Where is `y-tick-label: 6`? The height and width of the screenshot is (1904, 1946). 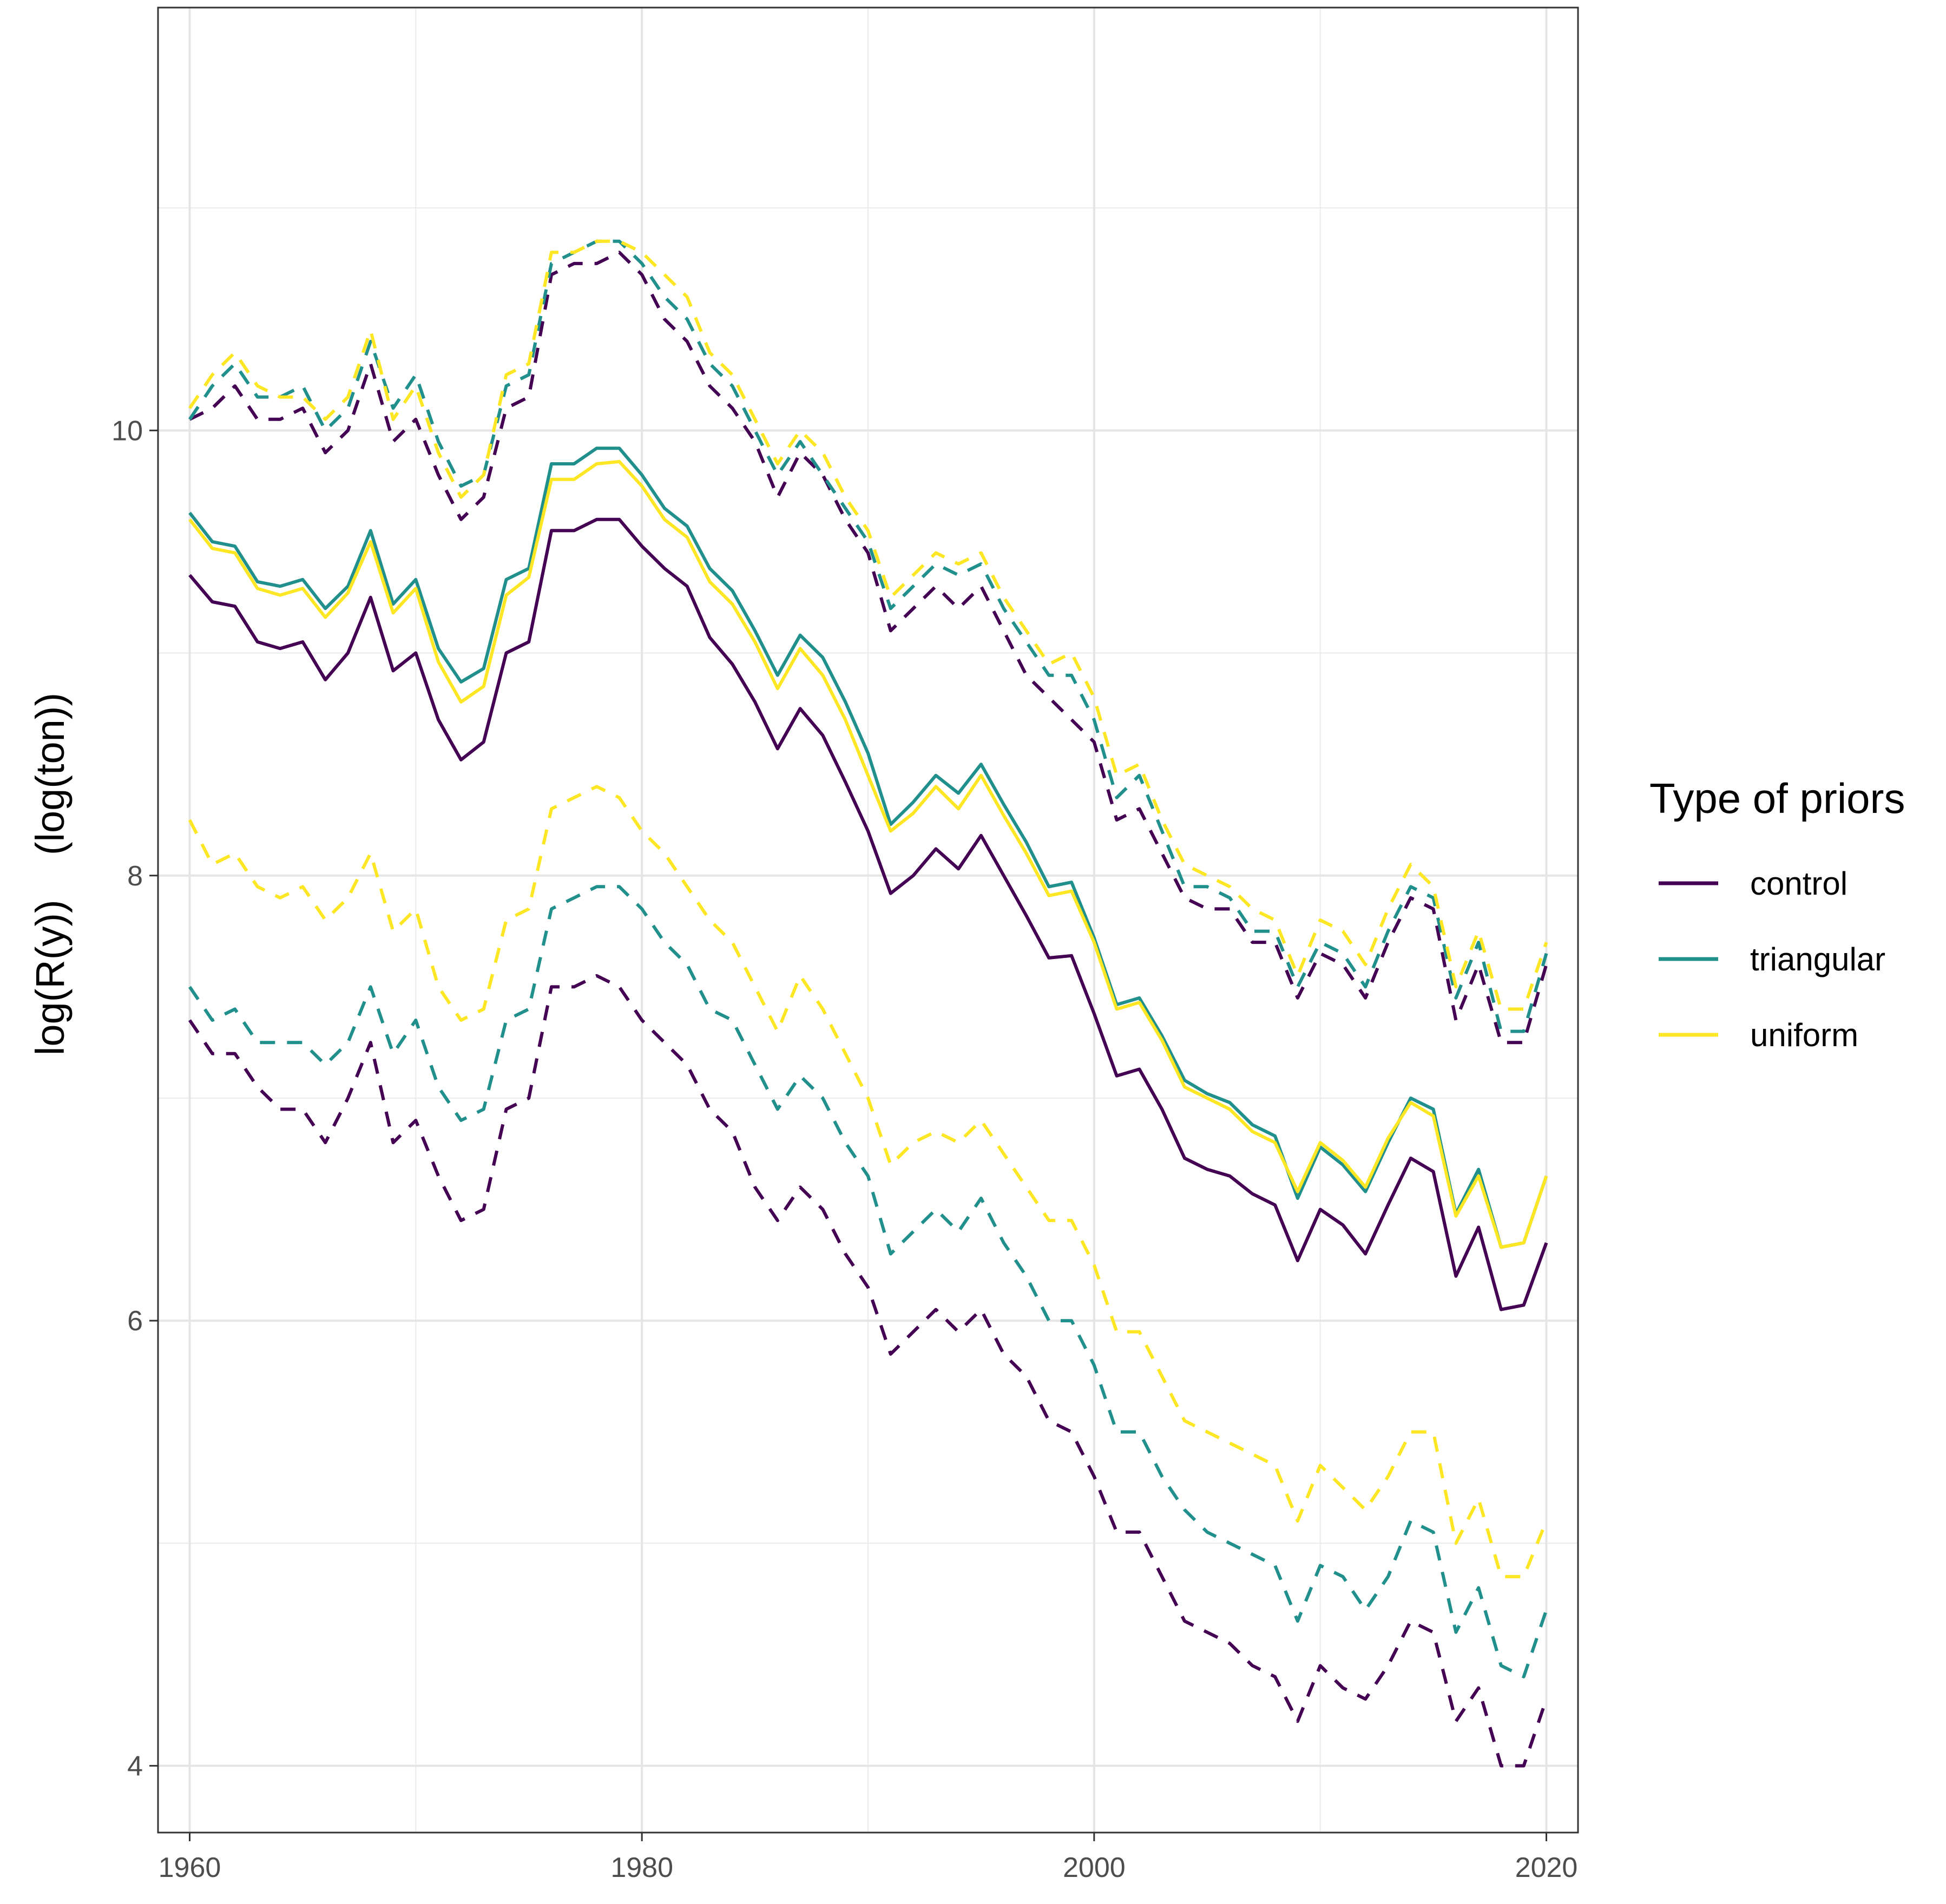
y-tick-label: 6 is located at coordinates (135, 1321).